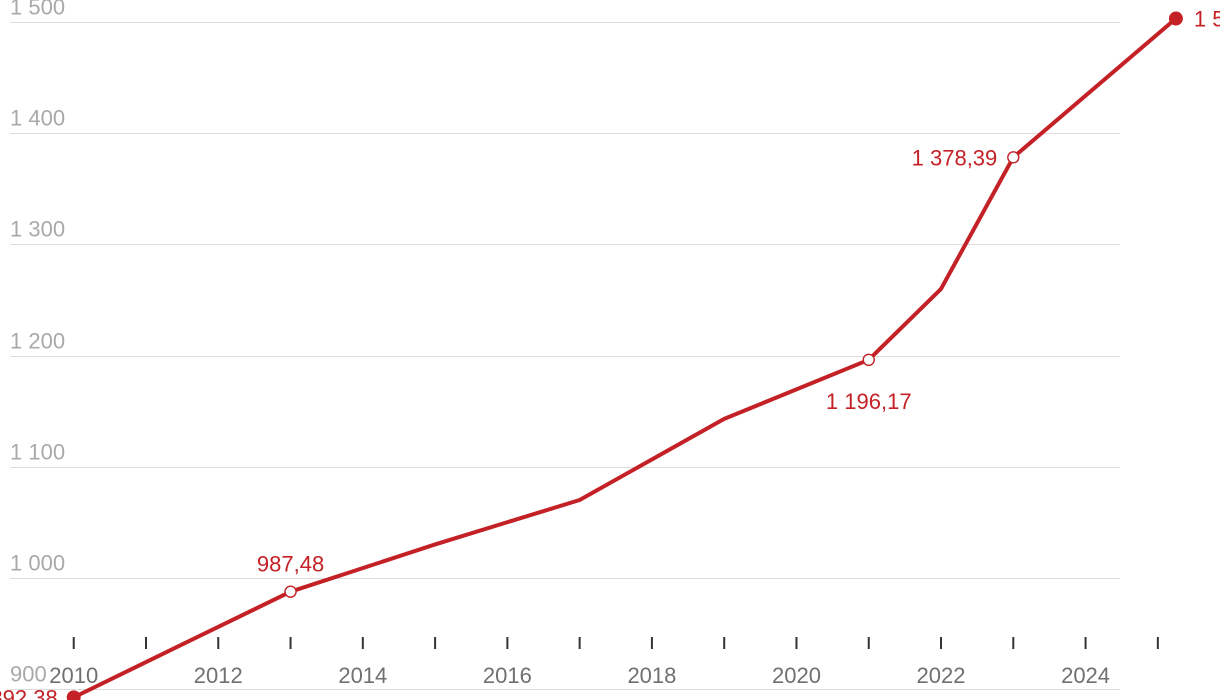 Image resolution: width=1220 pixels, height=700 pixels. Describe the element at coordinates (1085, 675) in the screenshot. I see `x-tick-label: 2024` at that location.